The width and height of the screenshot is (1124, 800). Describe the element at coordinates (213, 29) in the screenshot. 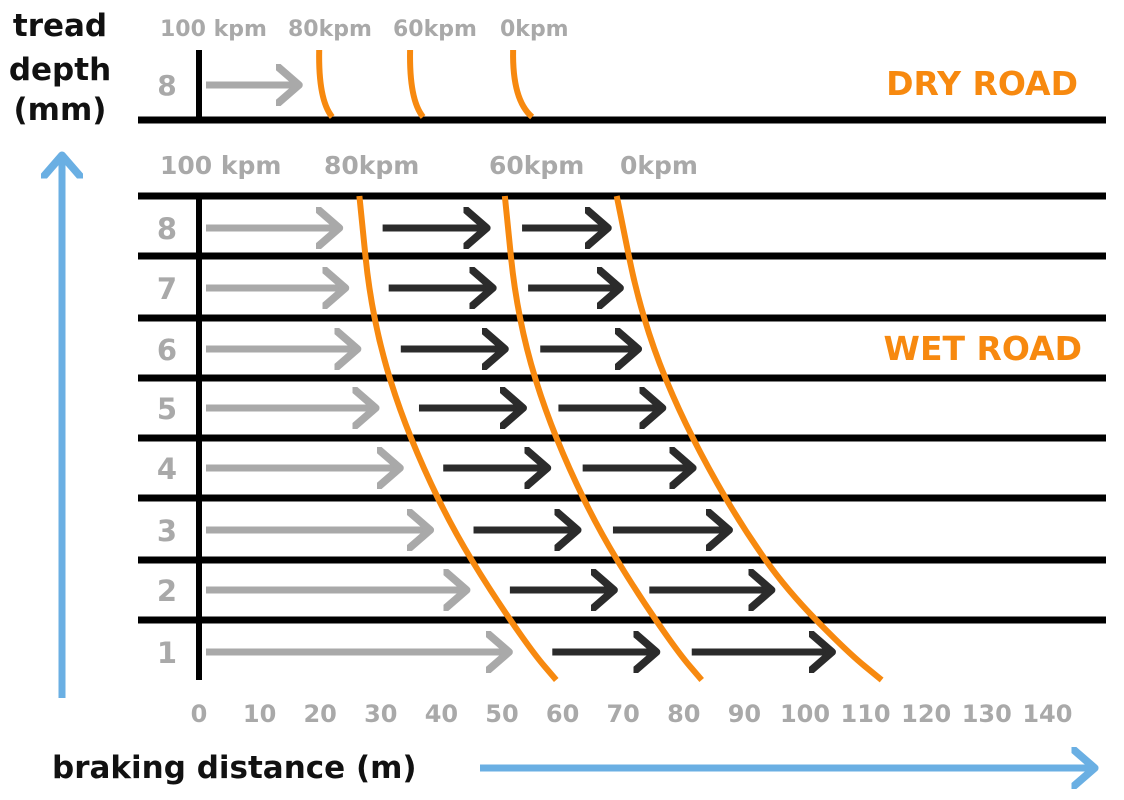

I see `dry-speed-label-100: 100 kpm` at that location.